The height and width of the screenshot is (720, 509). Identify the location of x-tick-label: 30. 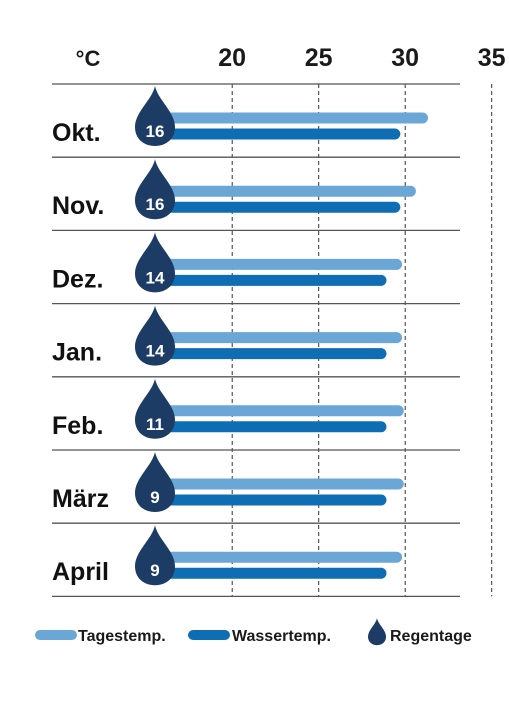
(405, 58).